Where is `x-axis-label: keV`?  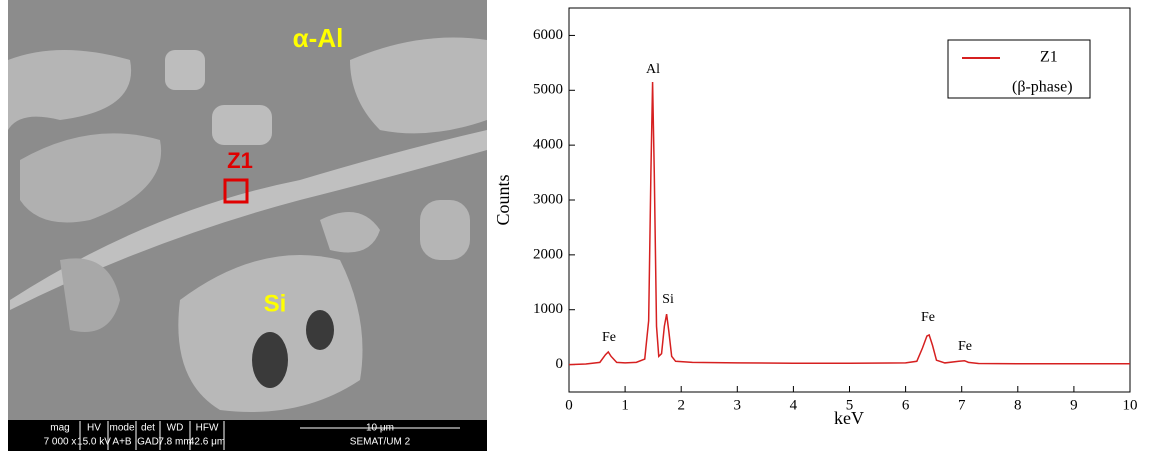 x-axis-label: keV is located at coordinates (849, 418).